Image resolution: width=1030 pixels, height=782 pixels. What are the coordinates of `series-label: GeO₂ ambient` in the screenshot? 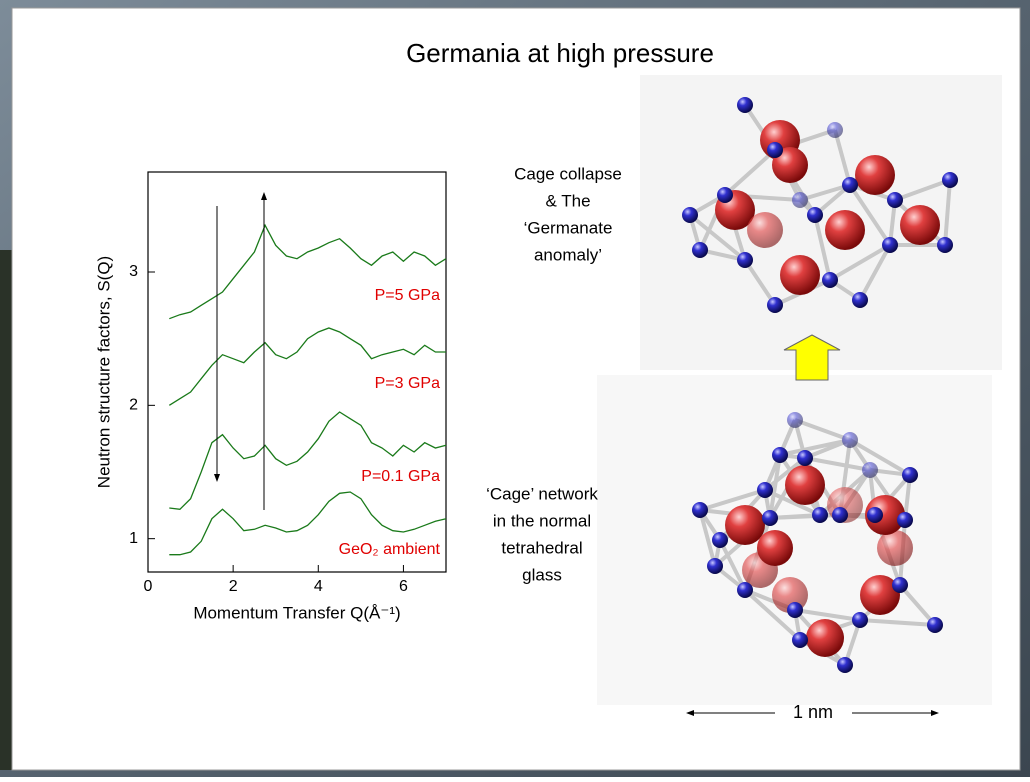 It's located at (390, 549).